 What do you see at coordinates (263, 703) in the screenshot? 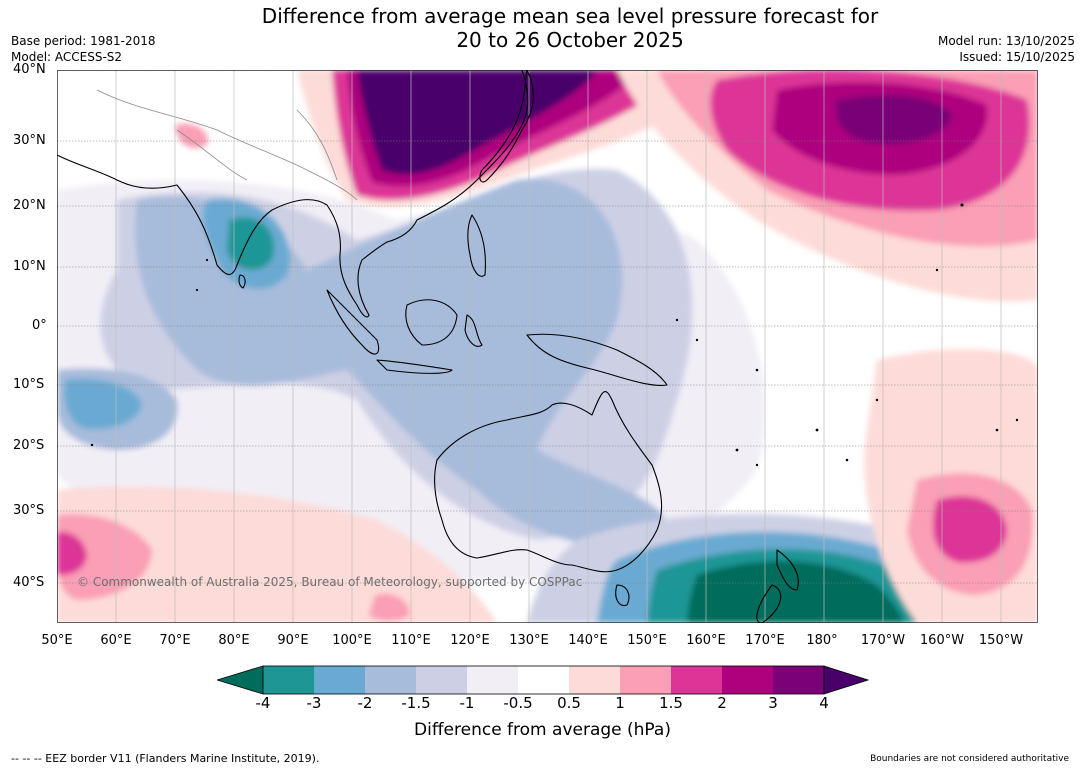
I see `cb-tick-minus4: -4` at bounding box center [263, 703].